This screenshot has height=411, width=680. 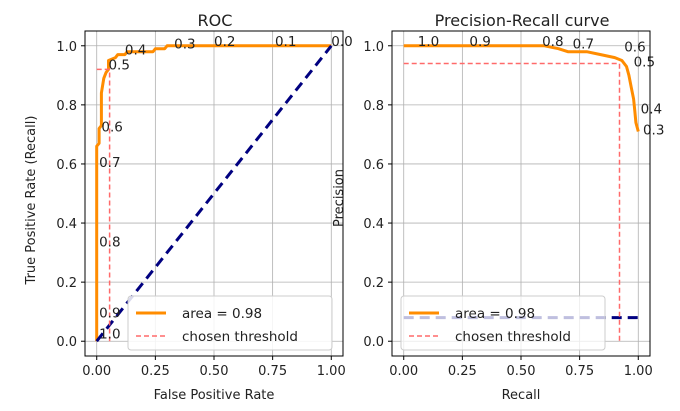 What do you see at coordinates (222, 314) in the screenshot?
I see `roc-legend-label-area: area = 0.98` at bounding box center [222, 314].